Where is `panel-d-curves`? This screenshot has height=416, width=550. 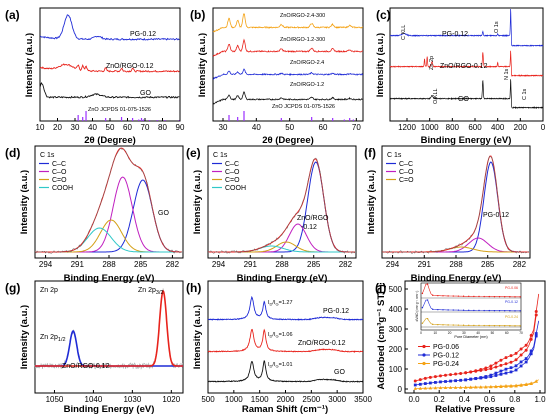 panel-d-curves is located at coordinates (108, 200).